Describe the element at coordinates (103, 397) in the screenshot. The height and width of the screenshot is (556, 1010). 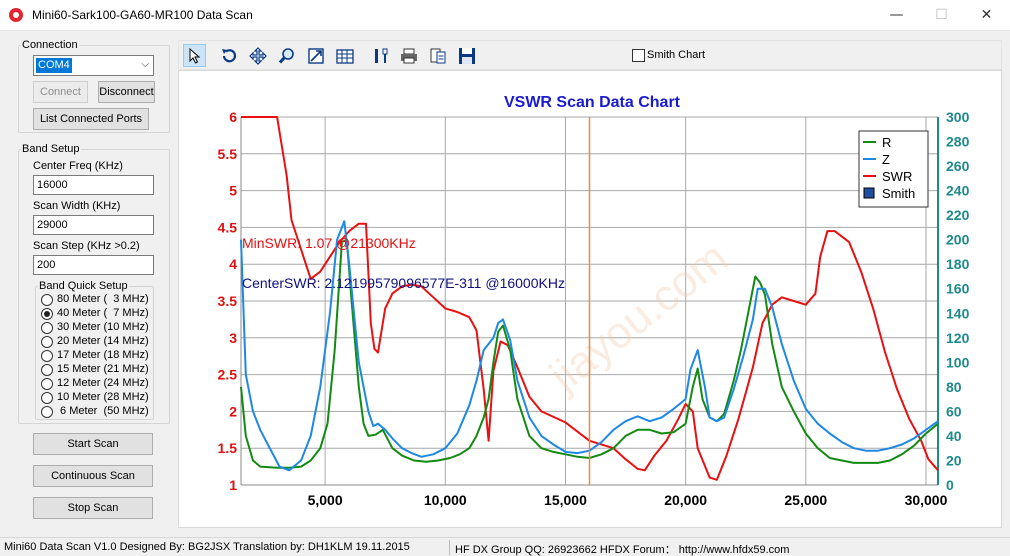
I see `band-radio-label: 10 Meter (28 MHz)` at that location.